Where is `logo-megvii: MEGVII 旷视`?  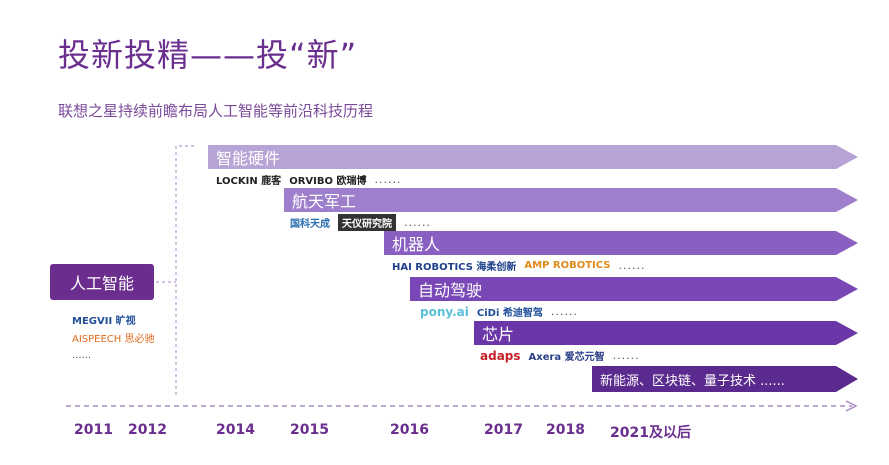 logo-megvii: MEGVII 旷视 is located at coordinates (104, 321).